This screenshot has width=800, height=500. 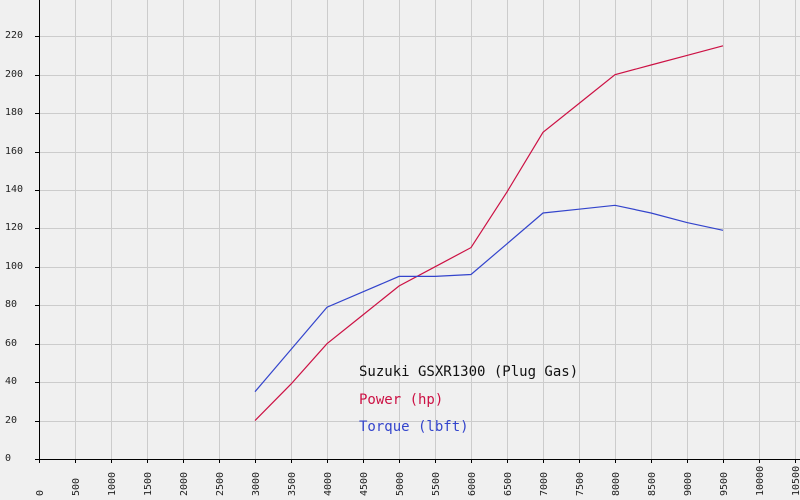 I want to click on x-tick-label: 7000, so click(x=544, y=484).